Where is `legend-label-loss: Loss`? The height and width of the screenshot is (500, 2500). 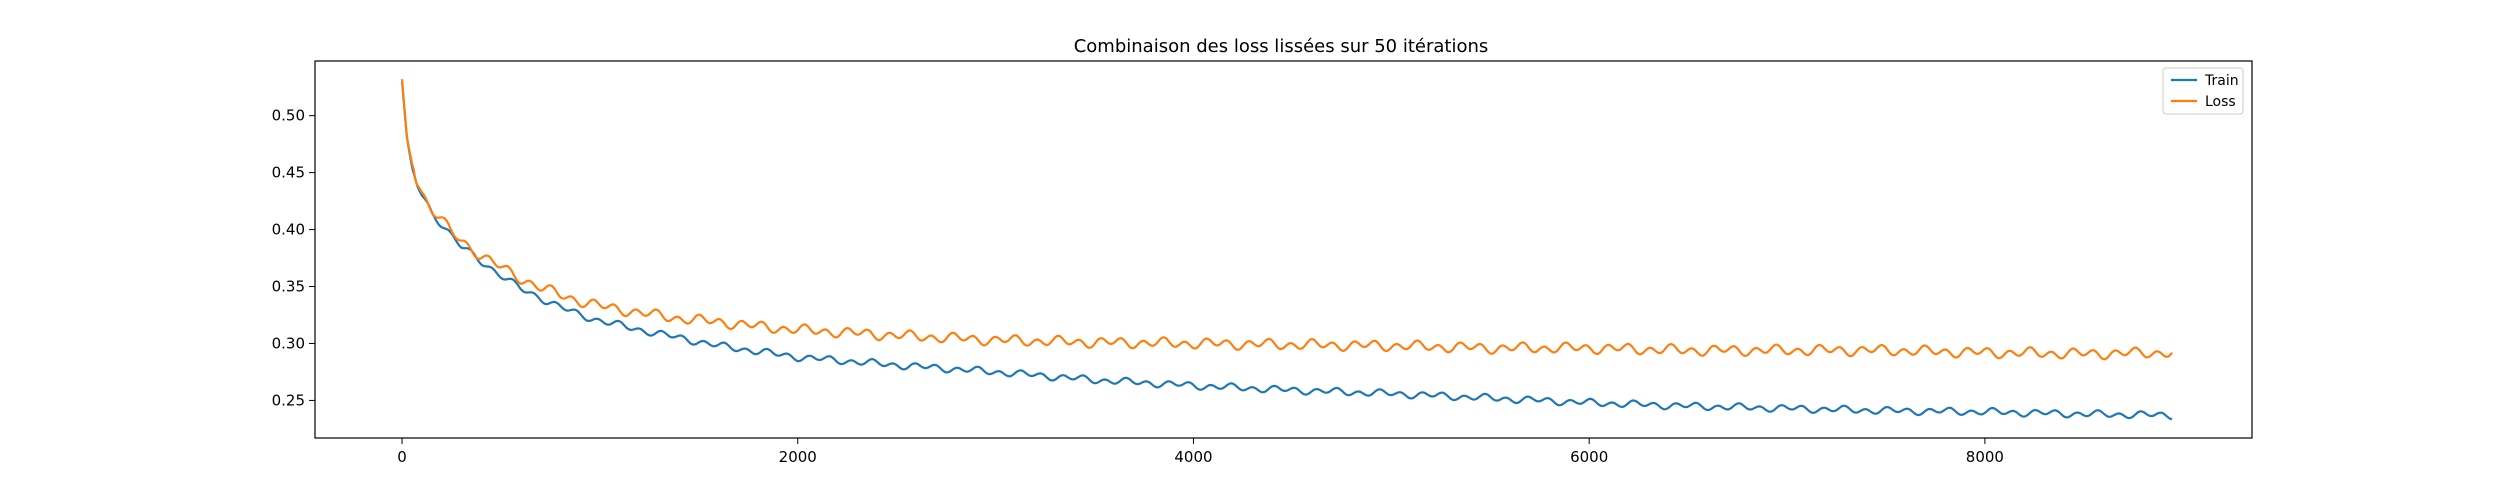
legend-label-loss: Loss is located at coordinates (2220, 102).